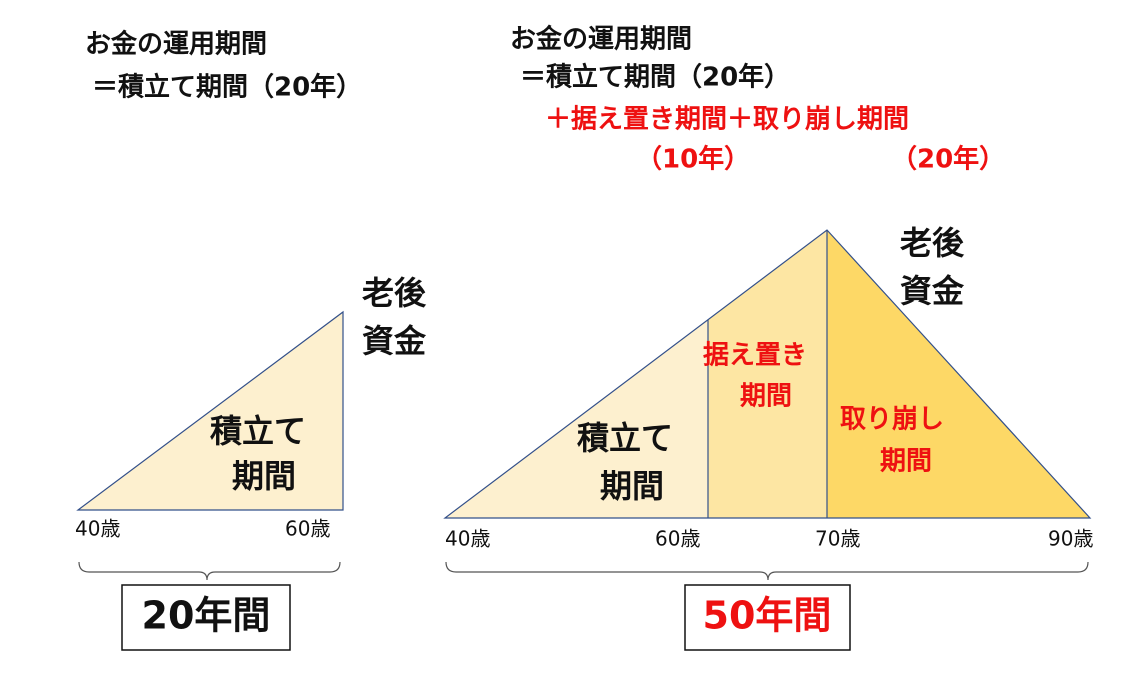 This screenshot has height=682, width=1126. I want to click on span-label: 50年間, so click(767, 616).